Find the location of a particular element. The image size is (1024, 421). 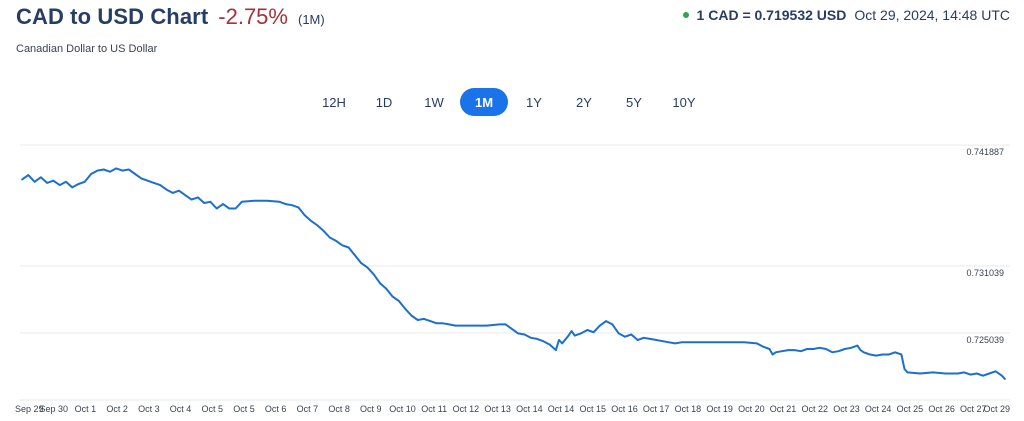

x-tick-label: Oct 15 is located at coordinates (593, 409).